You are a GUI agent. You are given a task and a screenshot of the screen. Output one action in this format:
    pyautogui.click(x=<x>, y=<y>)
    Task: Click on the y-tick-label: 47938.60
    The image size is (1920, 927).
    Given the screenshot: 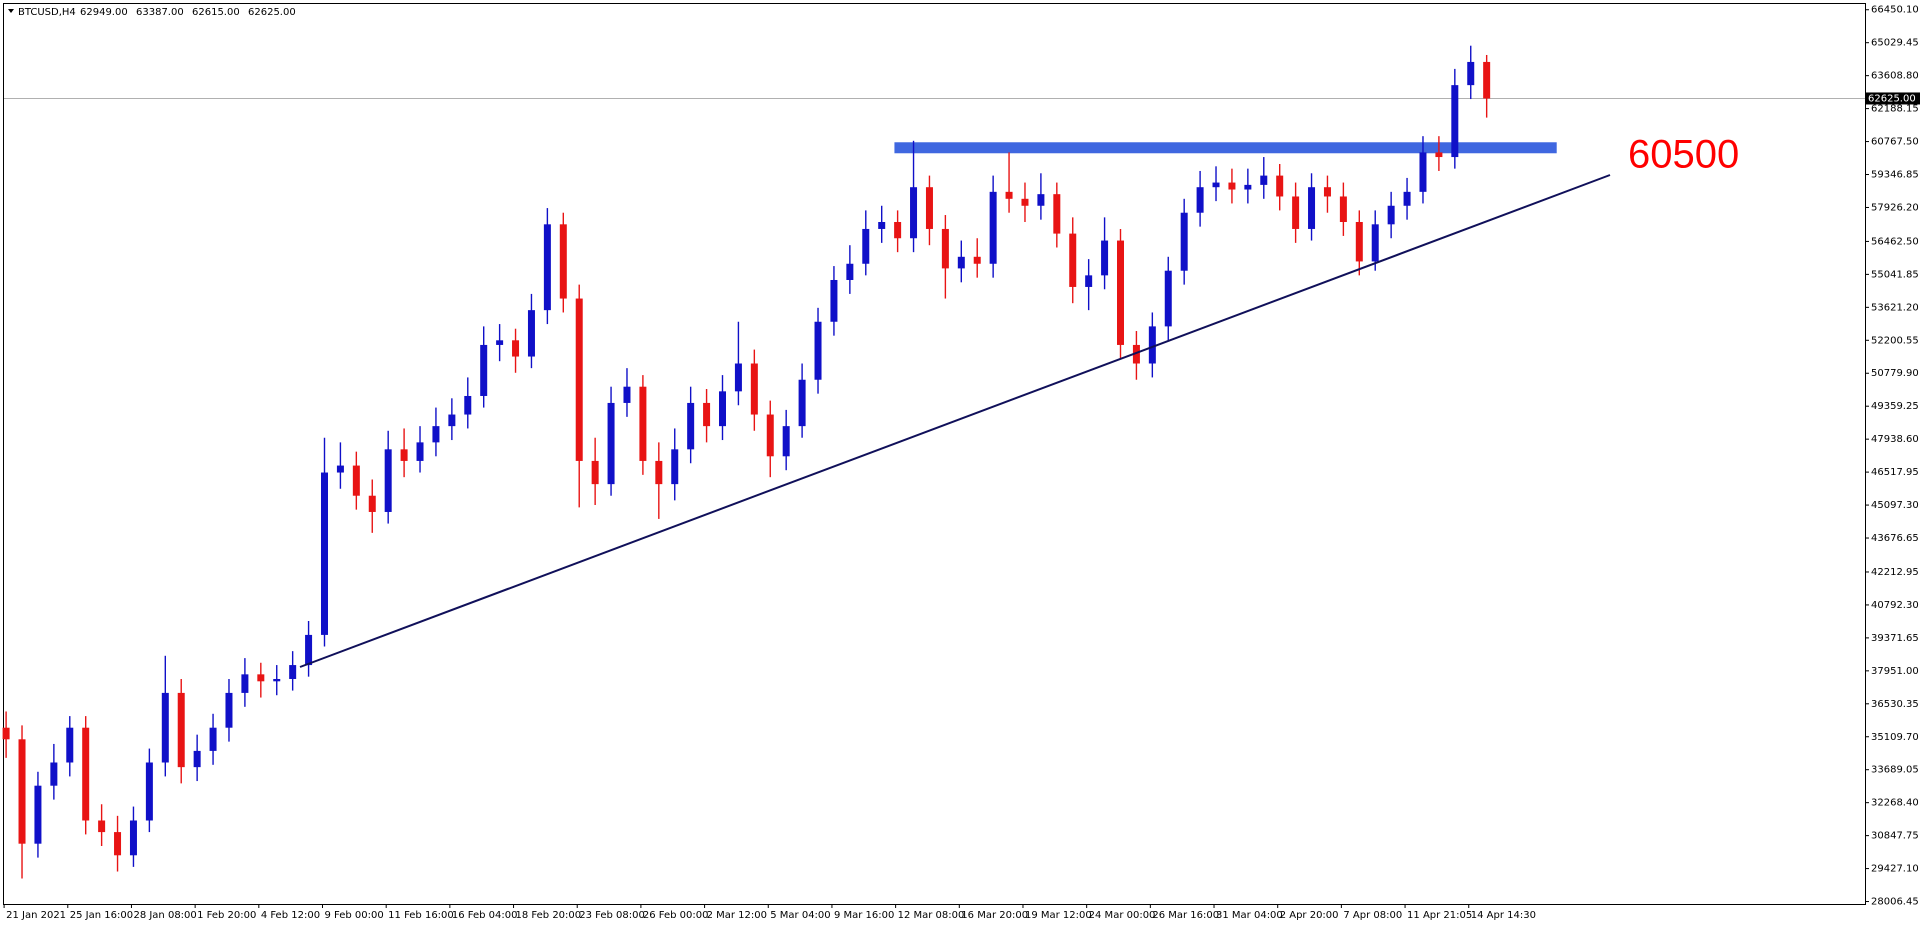 What is the action you would take?
    pyautogui.click(x=1895, y=439)
    